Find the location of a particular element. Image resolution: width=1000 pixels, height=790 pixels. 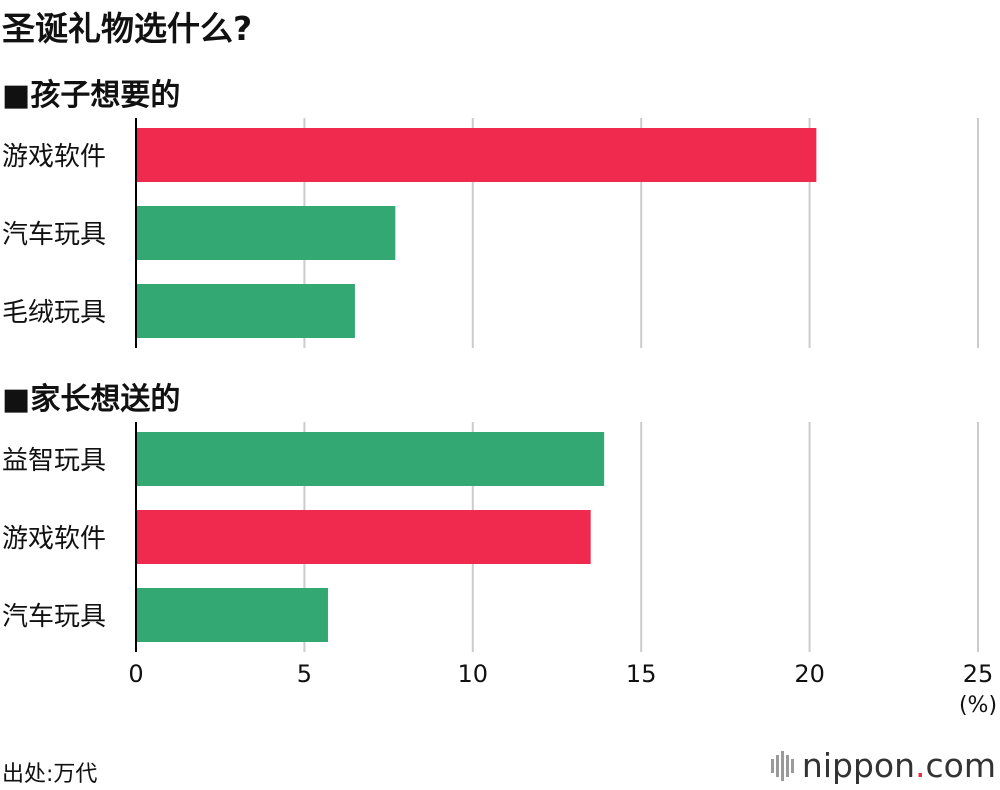

nippon-logo: nippon. com is located at coordinates (883, 765).